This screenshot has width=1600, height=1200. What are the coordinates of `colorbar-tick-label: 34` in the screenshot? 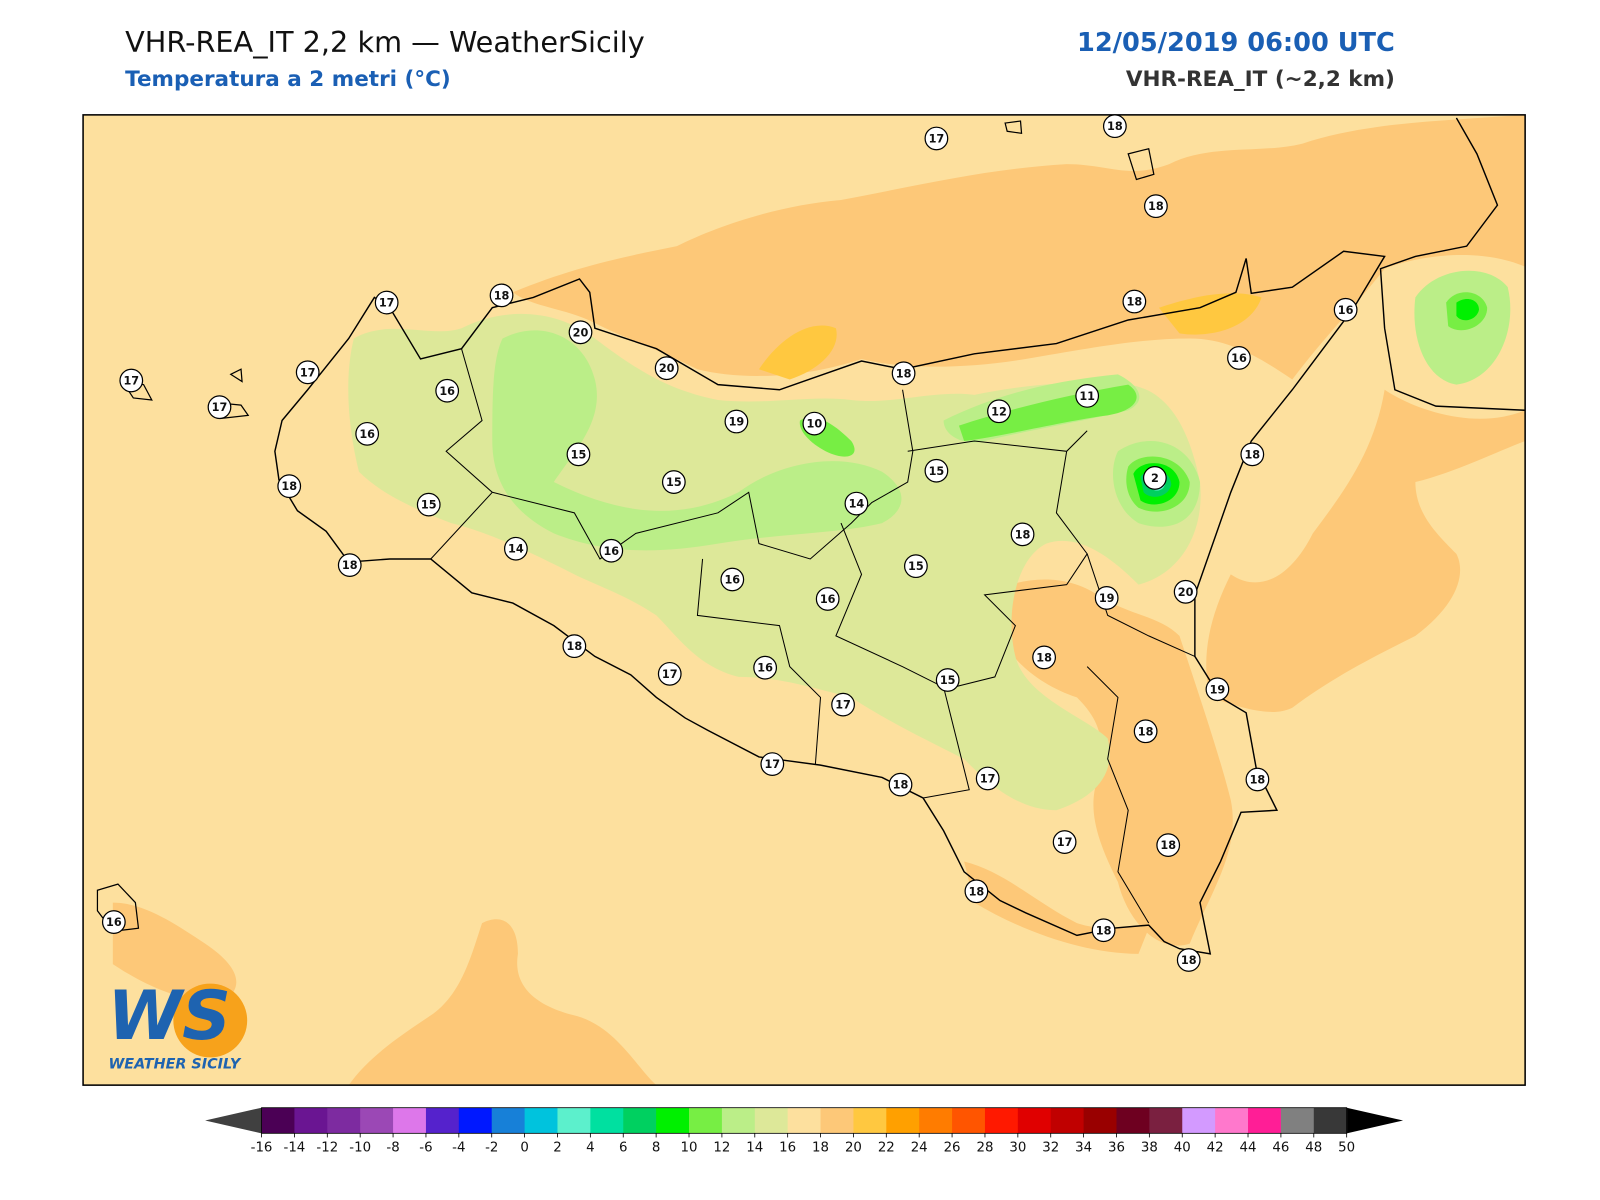 It's located at (1083, 1148).